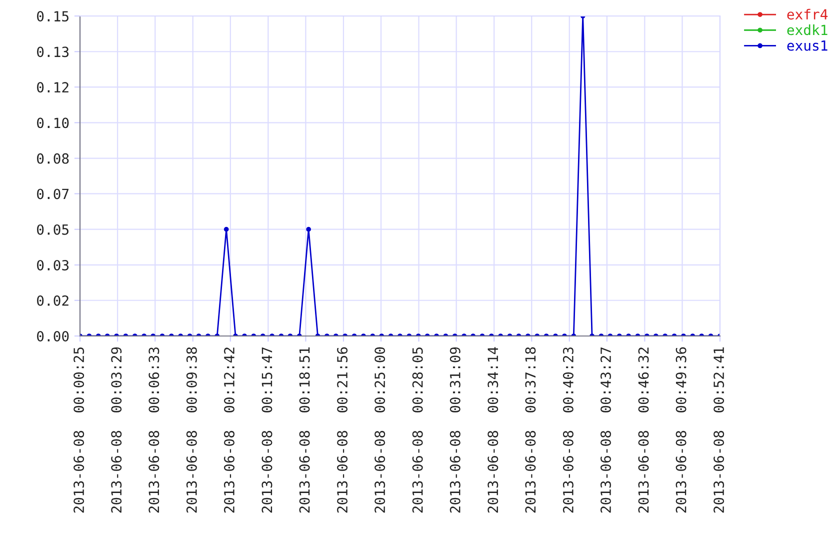 The width and height of the screenshot is (840, 560). I want to click on y-tick-label: 0.10, so click(53, 123).